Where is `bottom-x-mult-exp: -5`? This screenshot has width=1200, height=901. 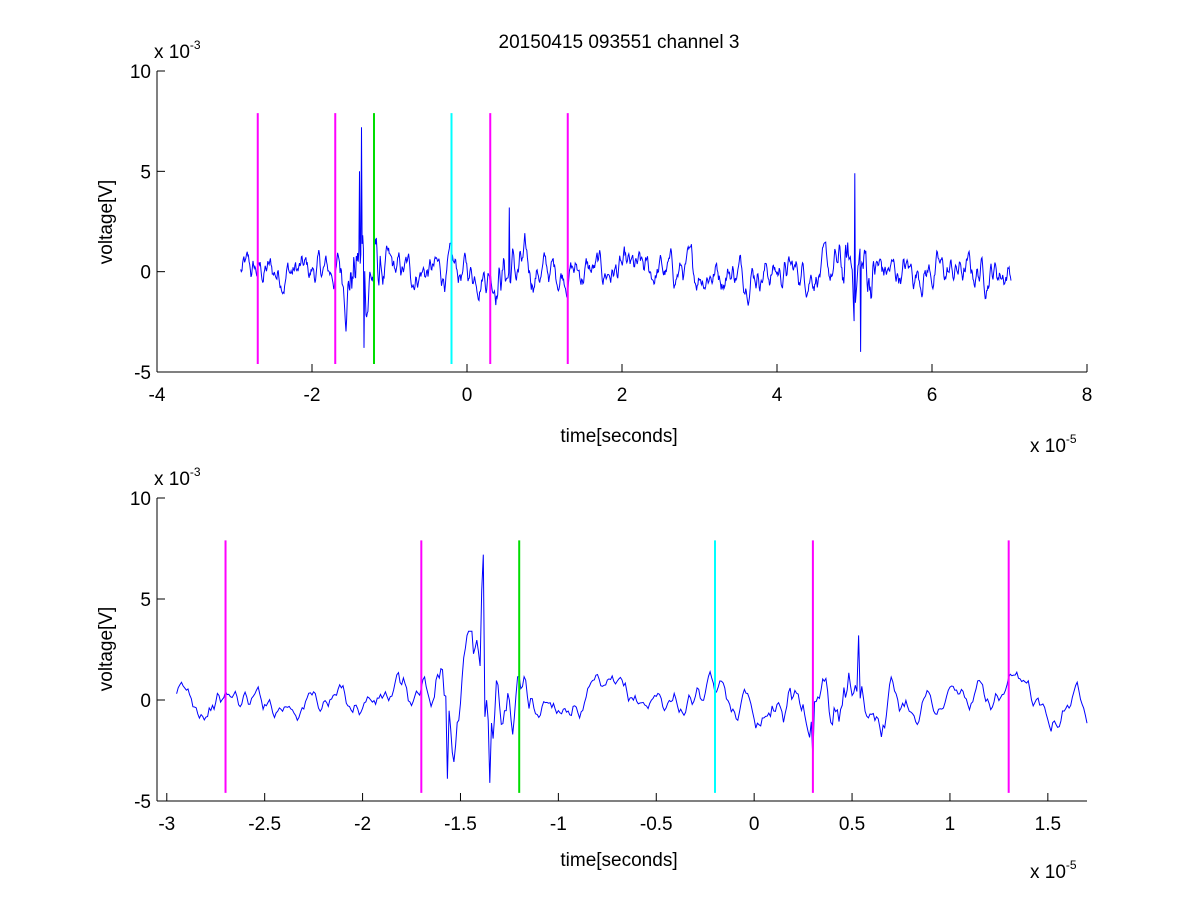
bottom-x-mult-exp: -5 is located at coordinates (1071, 865).